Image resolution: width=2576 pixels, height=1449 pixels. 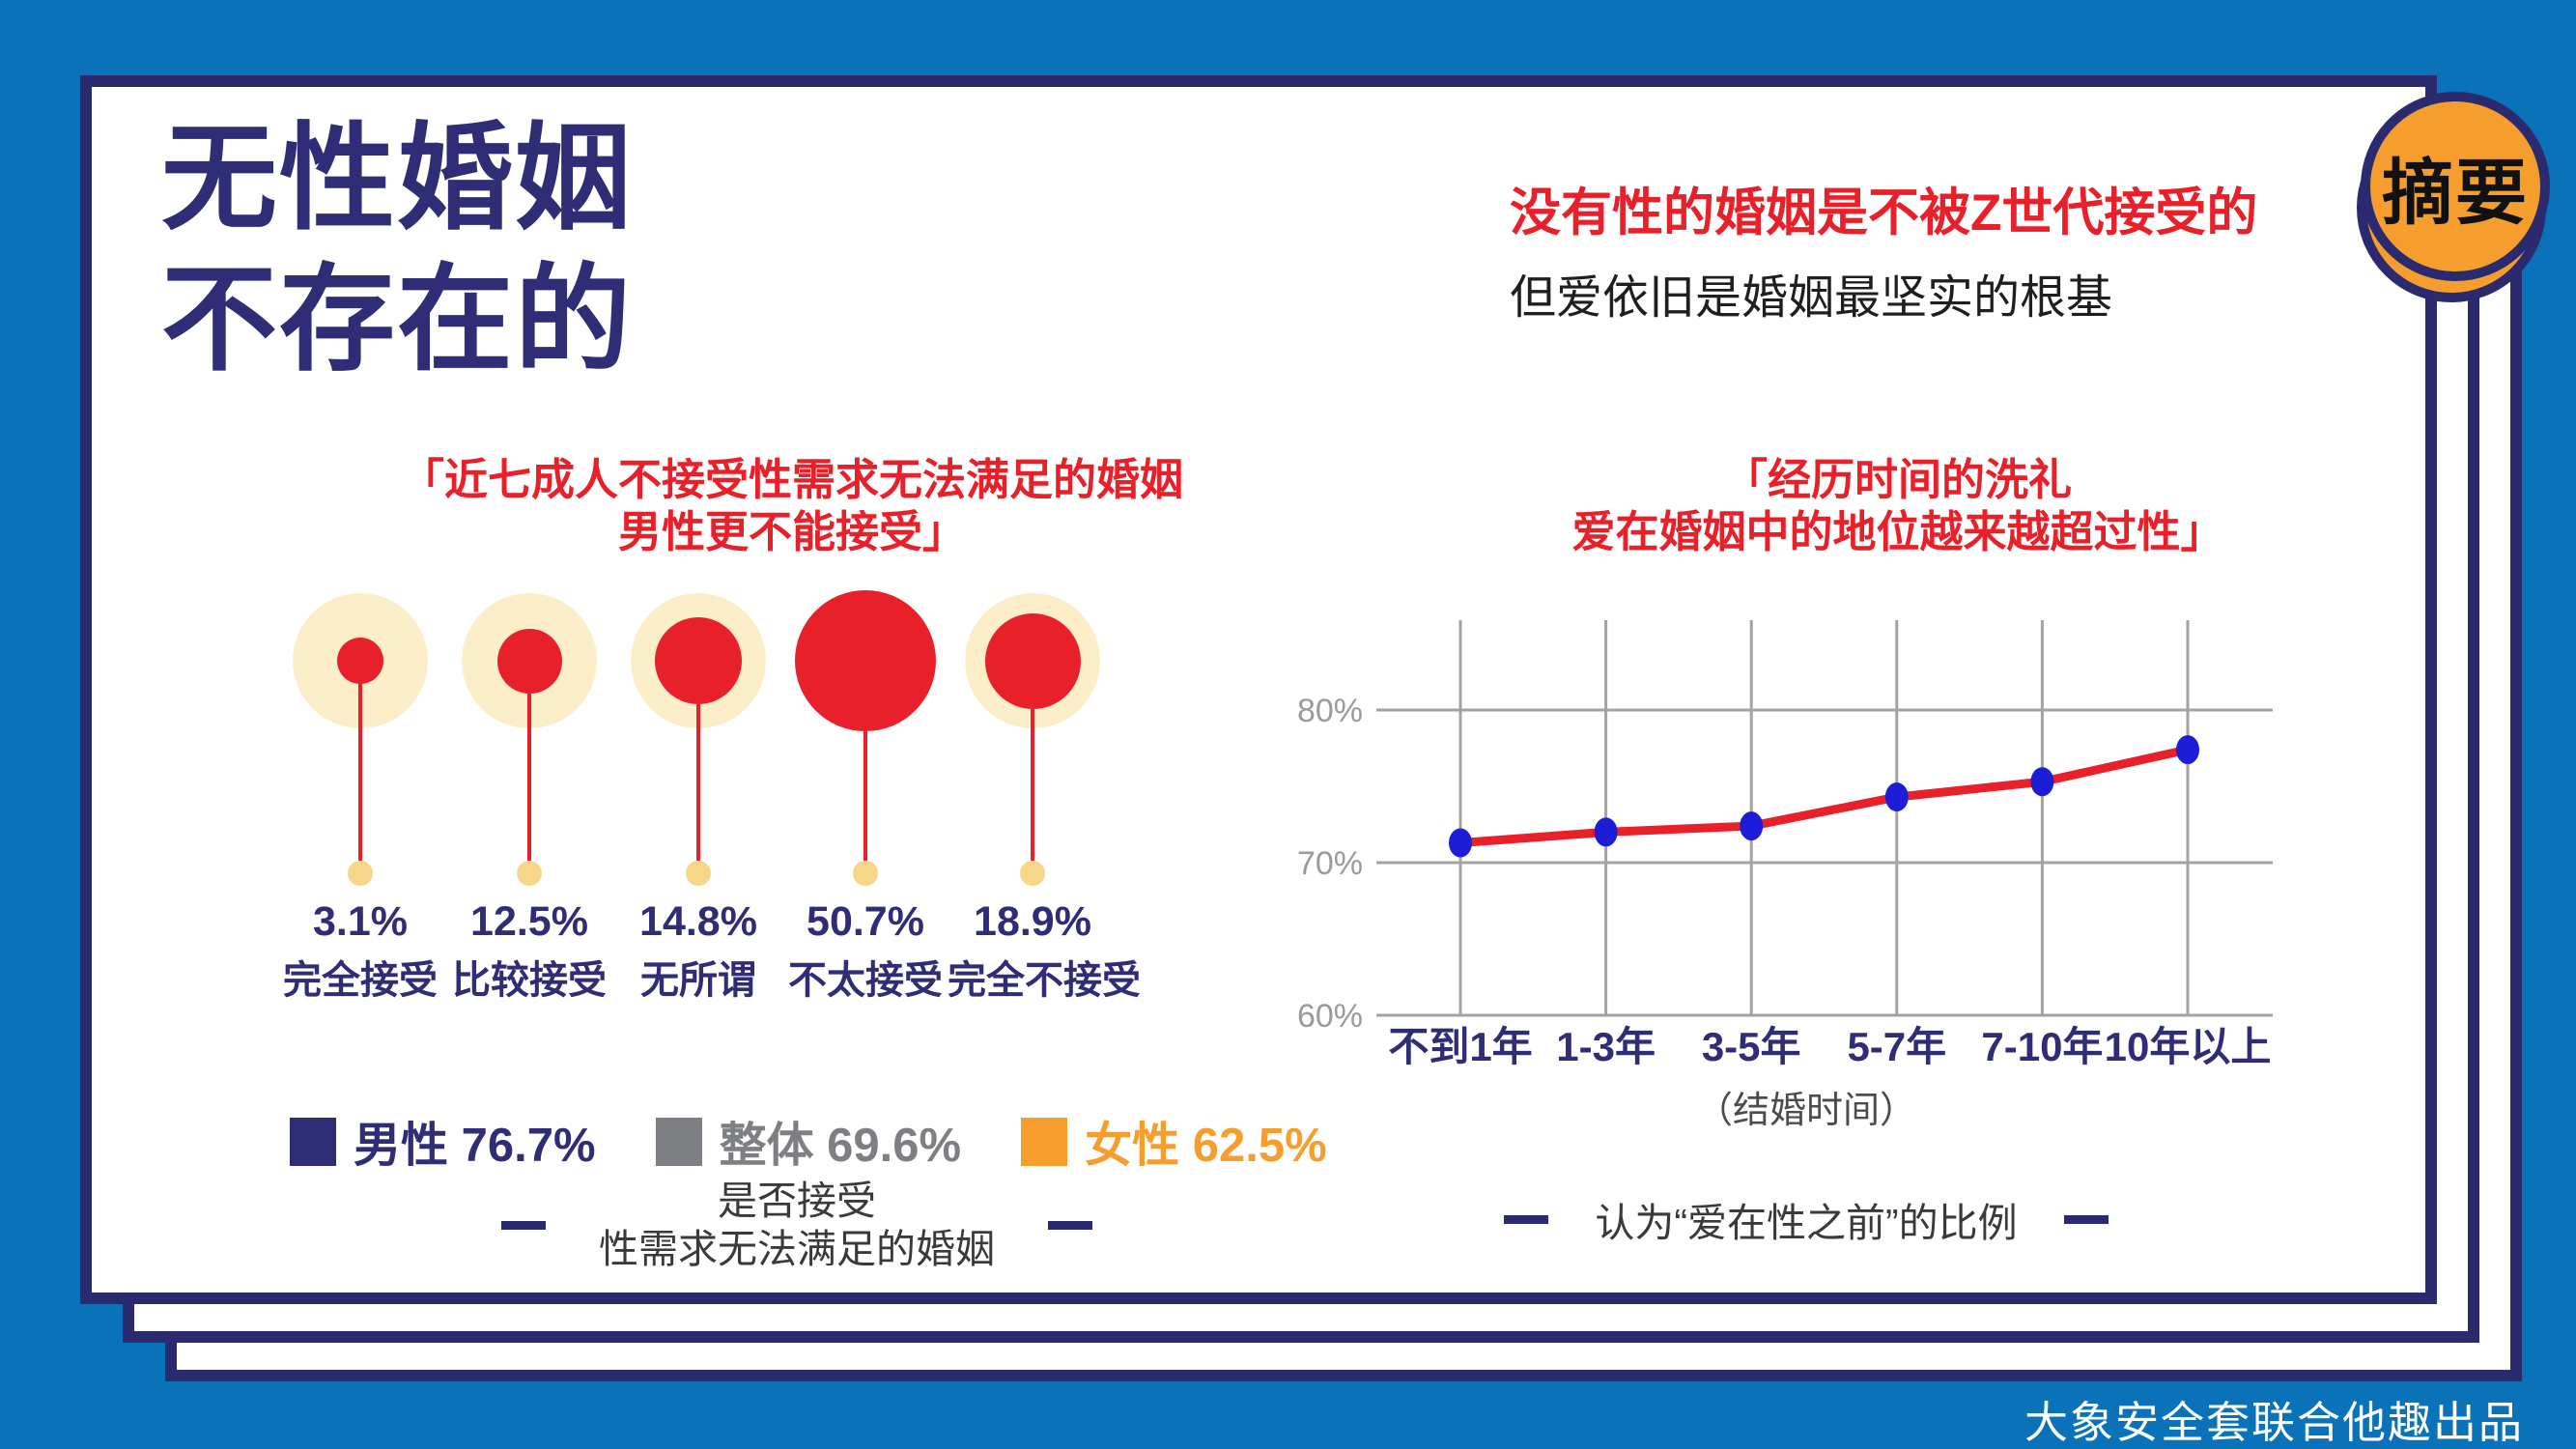 I want to click on bubble-chart-title-line2: 男性更不能接受」, so click(x=791, y=531).